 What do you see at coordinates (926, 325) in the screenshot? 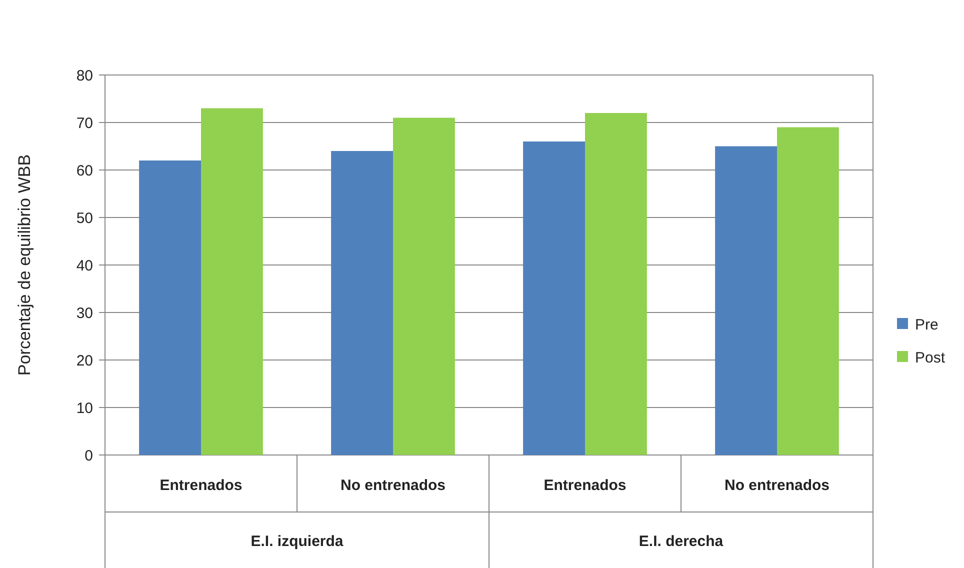
I see `legend-label: Pre` at bounding box center [926, 325].